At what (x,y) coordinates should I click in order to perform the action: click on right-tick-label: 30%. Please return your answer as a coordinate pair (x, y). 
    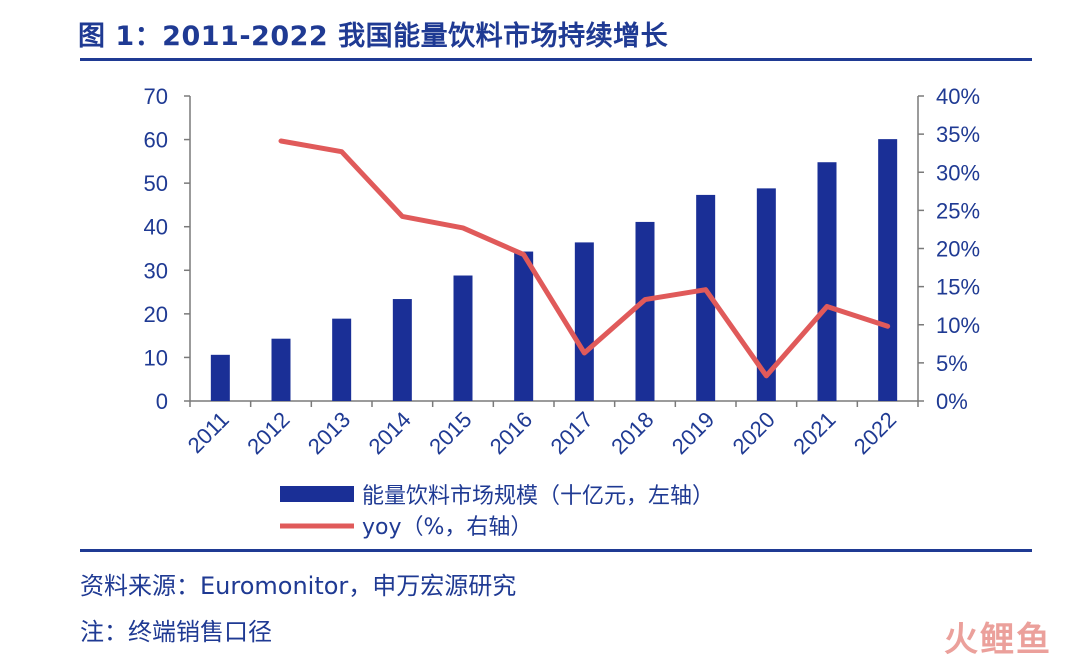
    Looking at the image, I should click on (958, 172).